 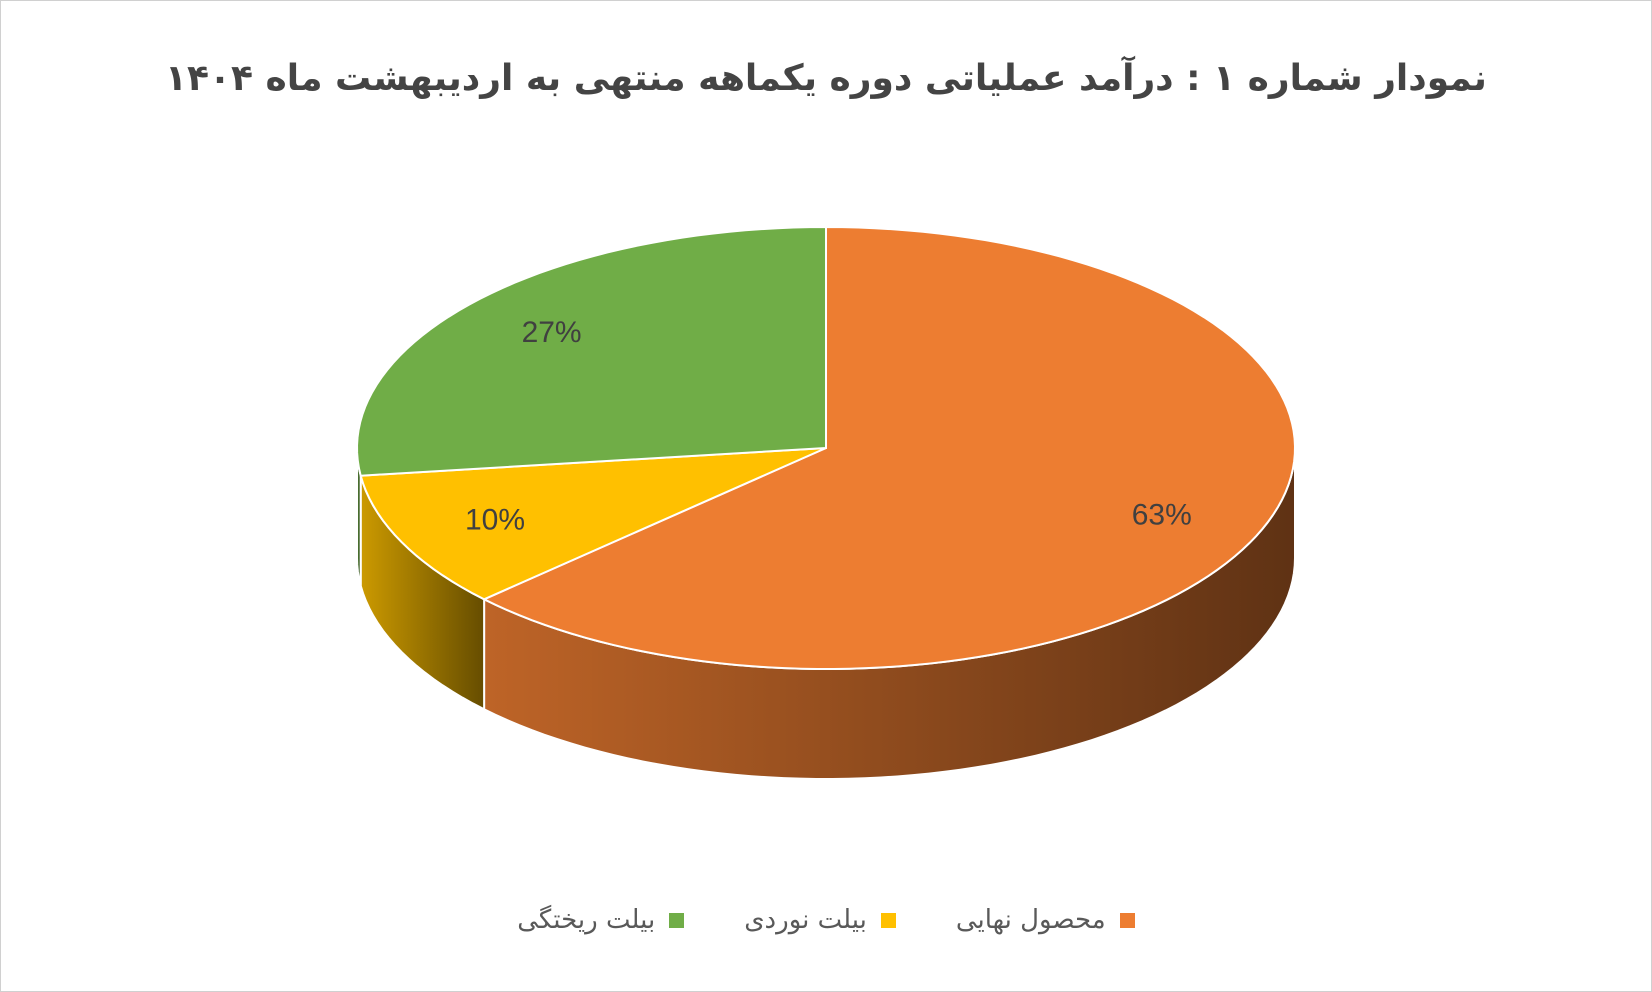 I want to click on legend-label: بیلت ریختگی, so click(x=586, y=920).